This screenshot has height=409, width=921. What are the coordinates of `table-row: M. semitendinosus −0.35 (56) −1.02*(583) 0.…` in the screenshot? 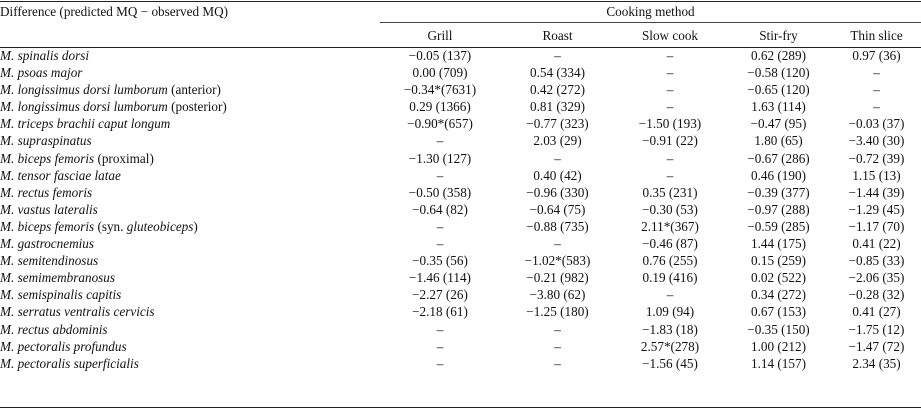 It's located at (460, 260).